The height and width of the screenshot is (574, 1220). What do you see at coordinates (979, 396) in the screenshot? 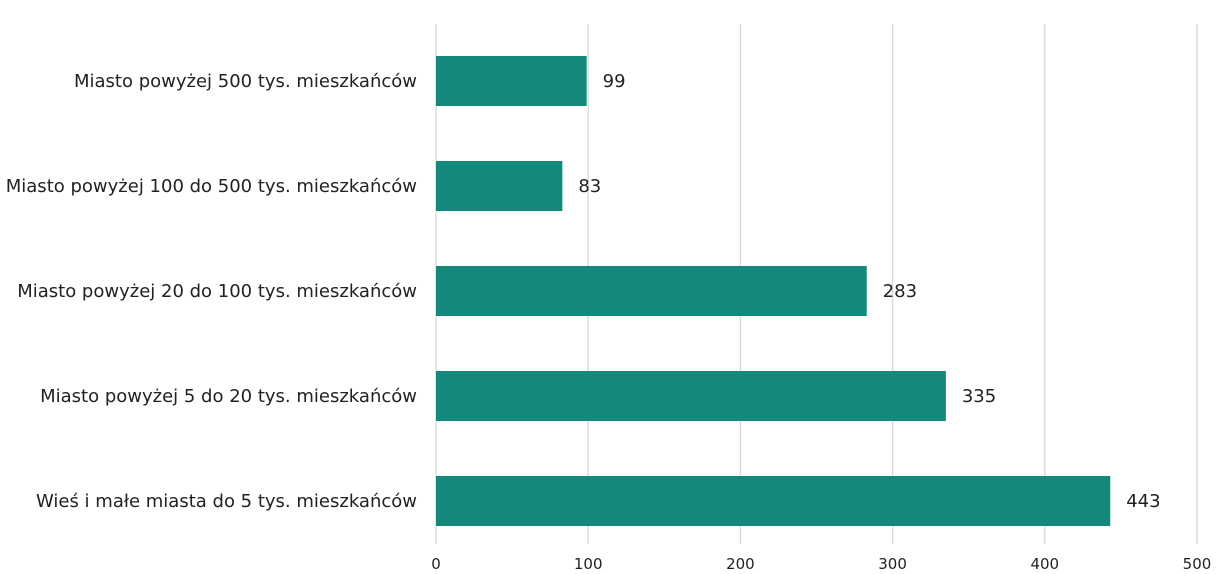
I see `data-label: 335` at bounding box center [979, 396].